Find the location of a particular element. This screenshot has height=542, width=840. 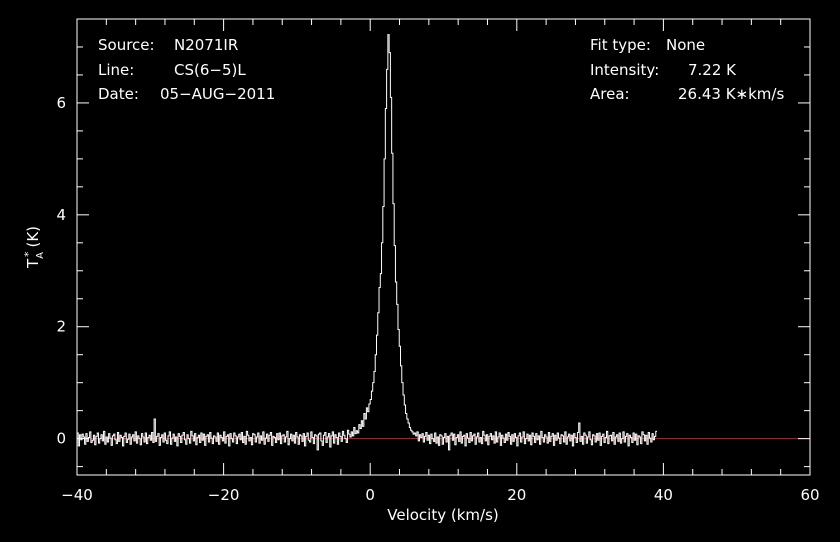

y-axis-label-unit: (K) is located at coordinates (33, 237).